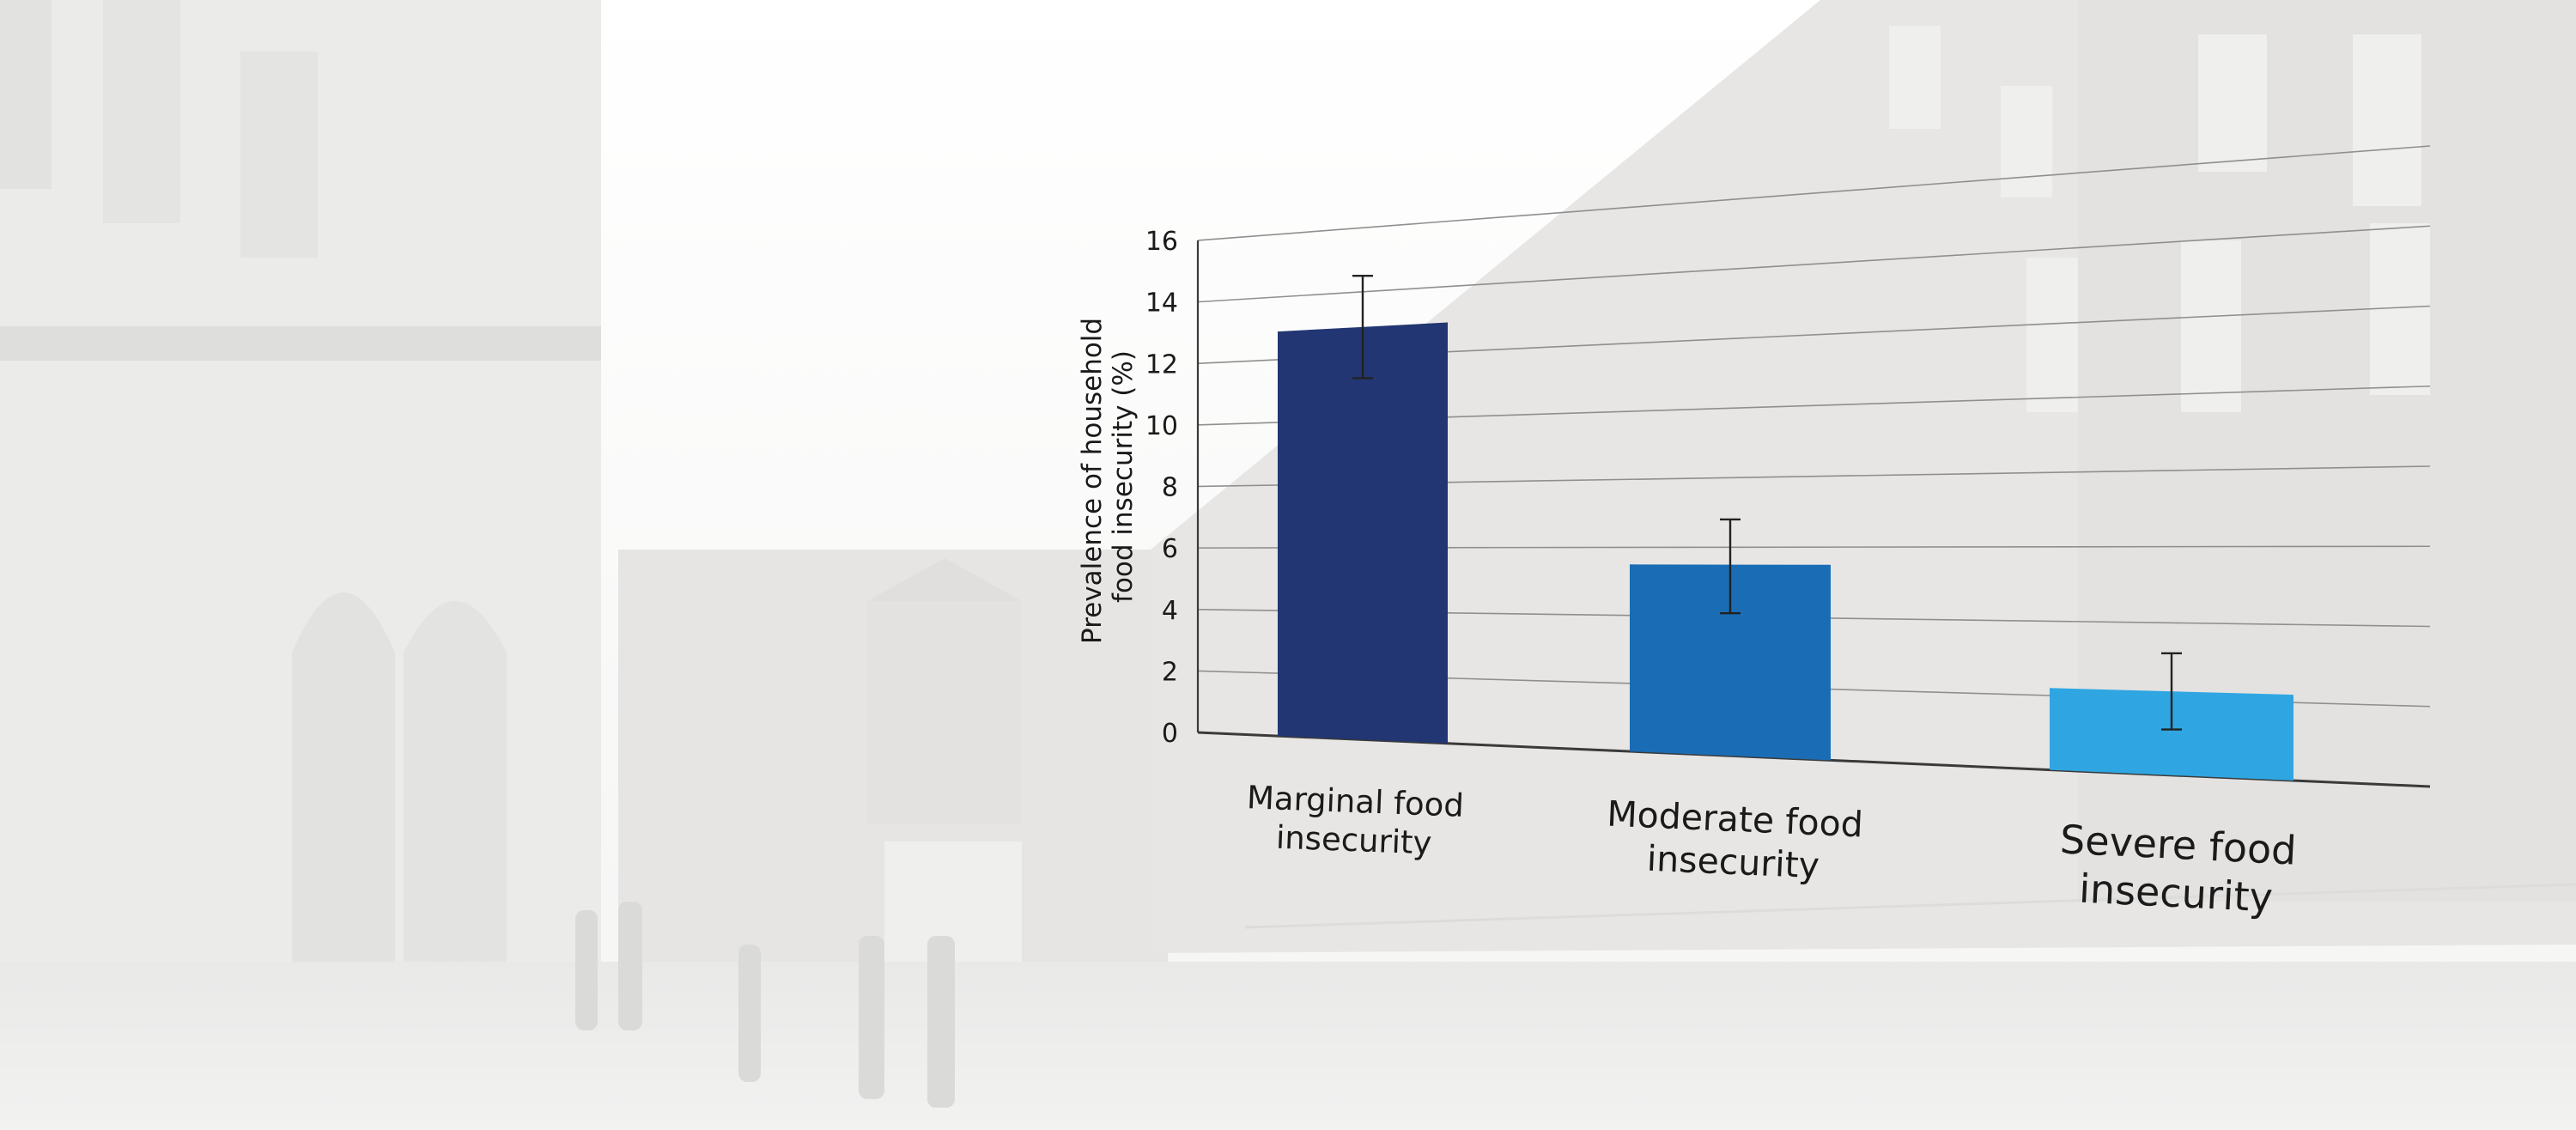 This screenshot has width=2576, height=1130. I want to click on y-axis-label-line-2: food insecurity (%), so click(1123, 476).